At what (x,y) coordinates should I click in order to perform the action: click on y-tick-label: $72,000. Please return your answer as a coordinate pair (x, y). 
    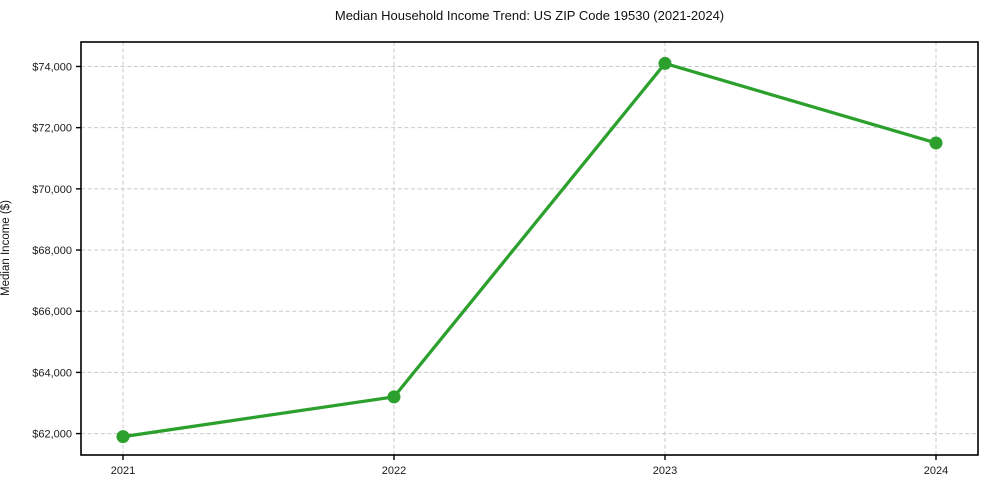
    Looking at the image, I should click on (52, 129).